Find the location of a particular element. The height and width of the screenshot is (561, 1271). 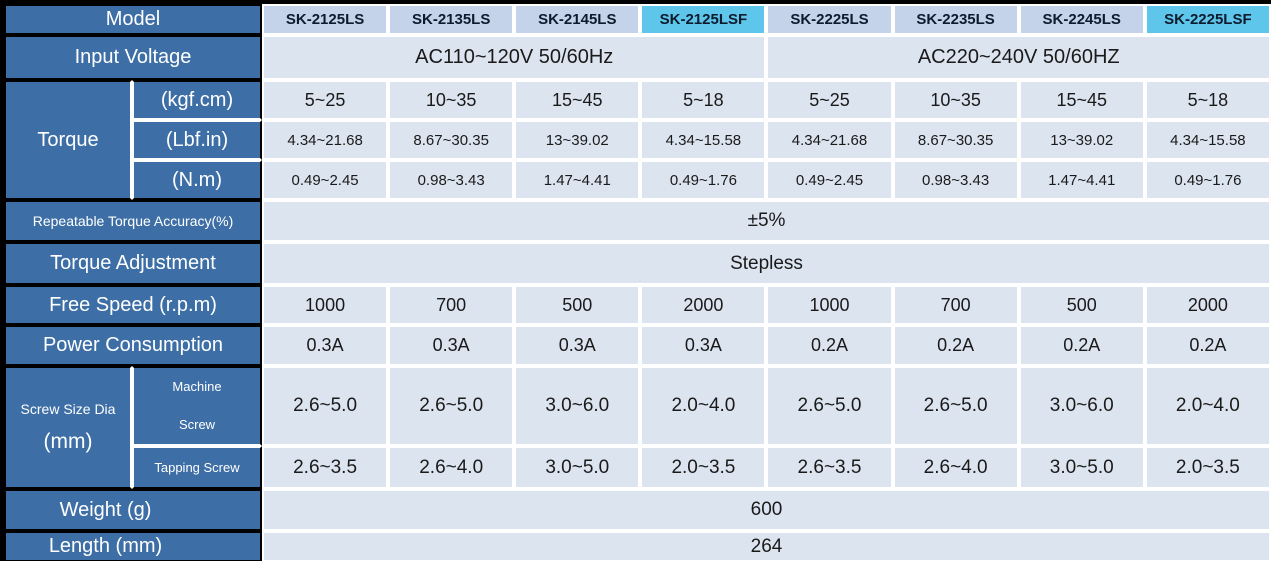

model-name-cell: SK-2235LS is located at coordinates (955, 19).